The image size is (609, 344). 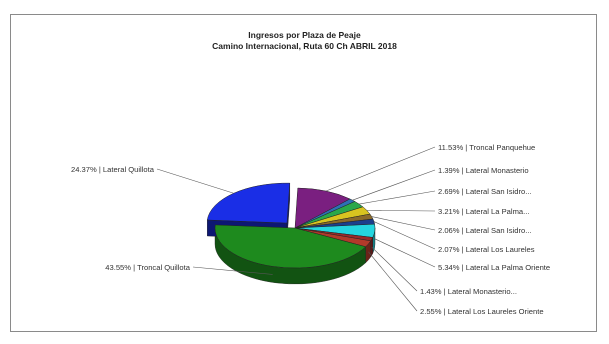 What do you see at coordinates (147, 267) in the screenshot?
I see `slice-label: 43.55% | Troncal Quillota` at bounding box center [147, 267].